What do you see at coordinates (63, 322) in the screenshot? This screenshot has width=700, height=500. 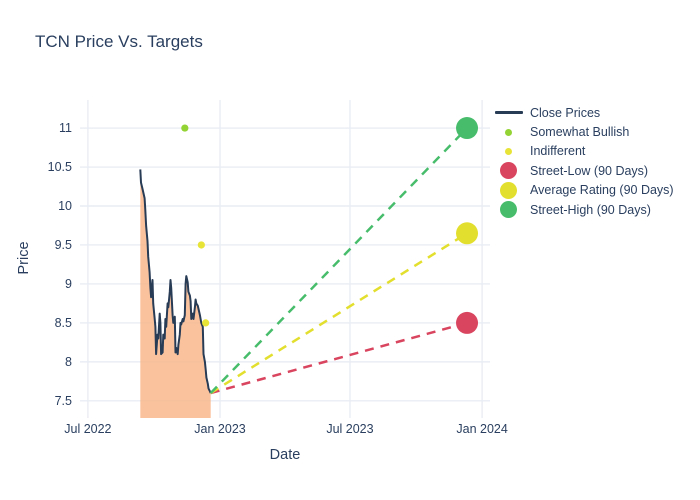 I see `y-tick-label: 8.5` at bounding box center [63, 322].